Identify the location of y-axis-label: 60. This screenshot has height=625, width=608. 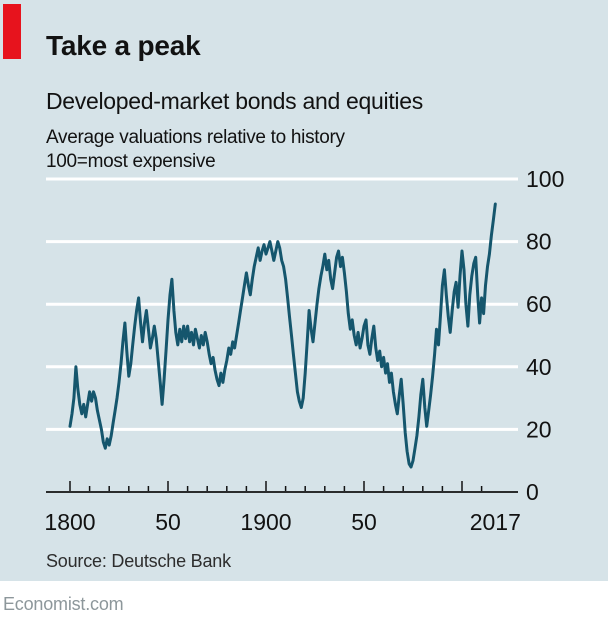
(539, 304).